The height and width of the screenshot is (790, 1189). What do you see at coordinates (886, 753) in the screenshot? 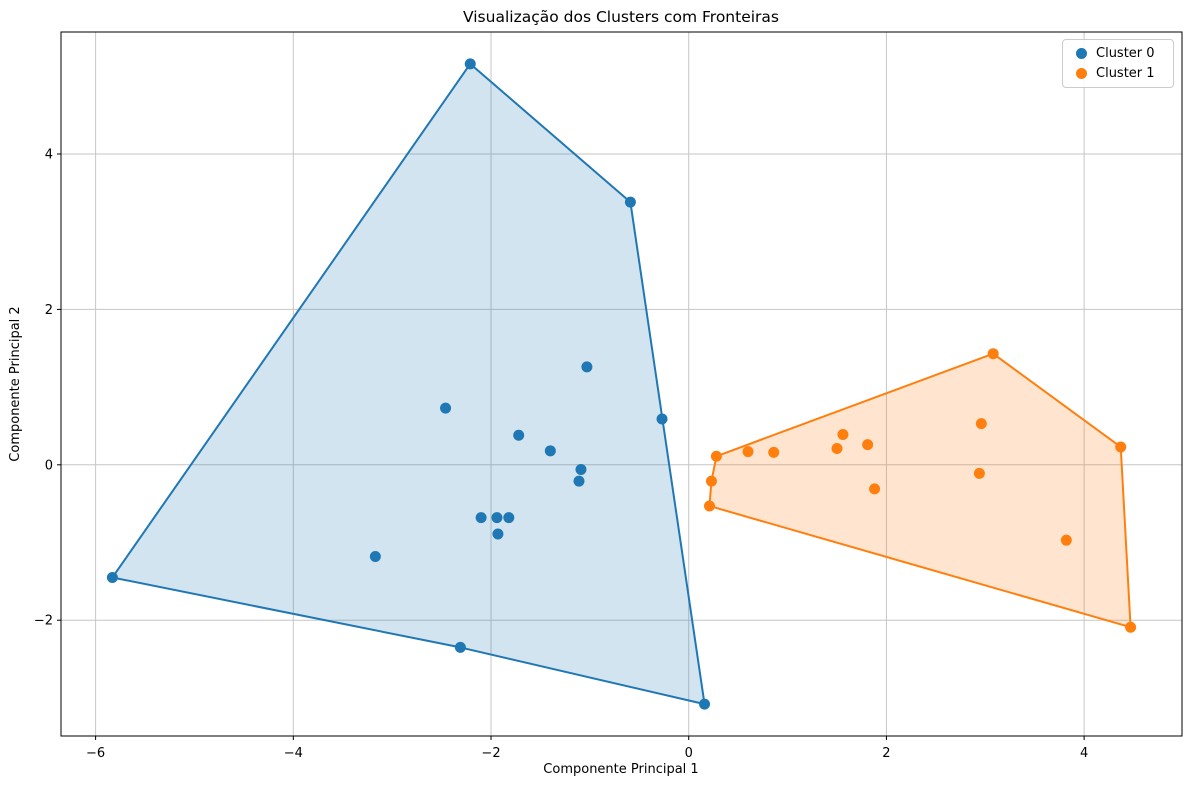
I see `x-tick-label: 2` at bounding box center [886, 753].